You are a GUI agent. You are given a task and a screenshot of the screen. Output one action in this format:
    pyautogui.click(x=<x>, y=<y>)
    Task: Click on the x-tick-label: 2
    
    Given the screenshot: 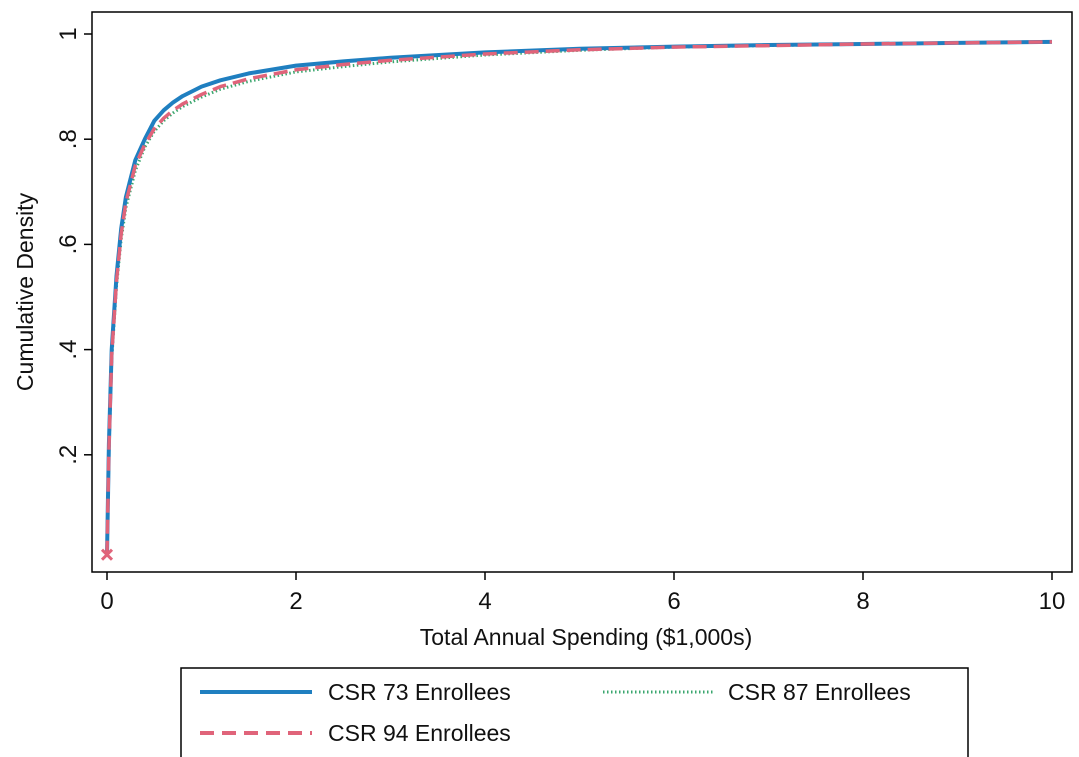 What is the action you would take?
    pyautogui.click(x=295, y=601)
    